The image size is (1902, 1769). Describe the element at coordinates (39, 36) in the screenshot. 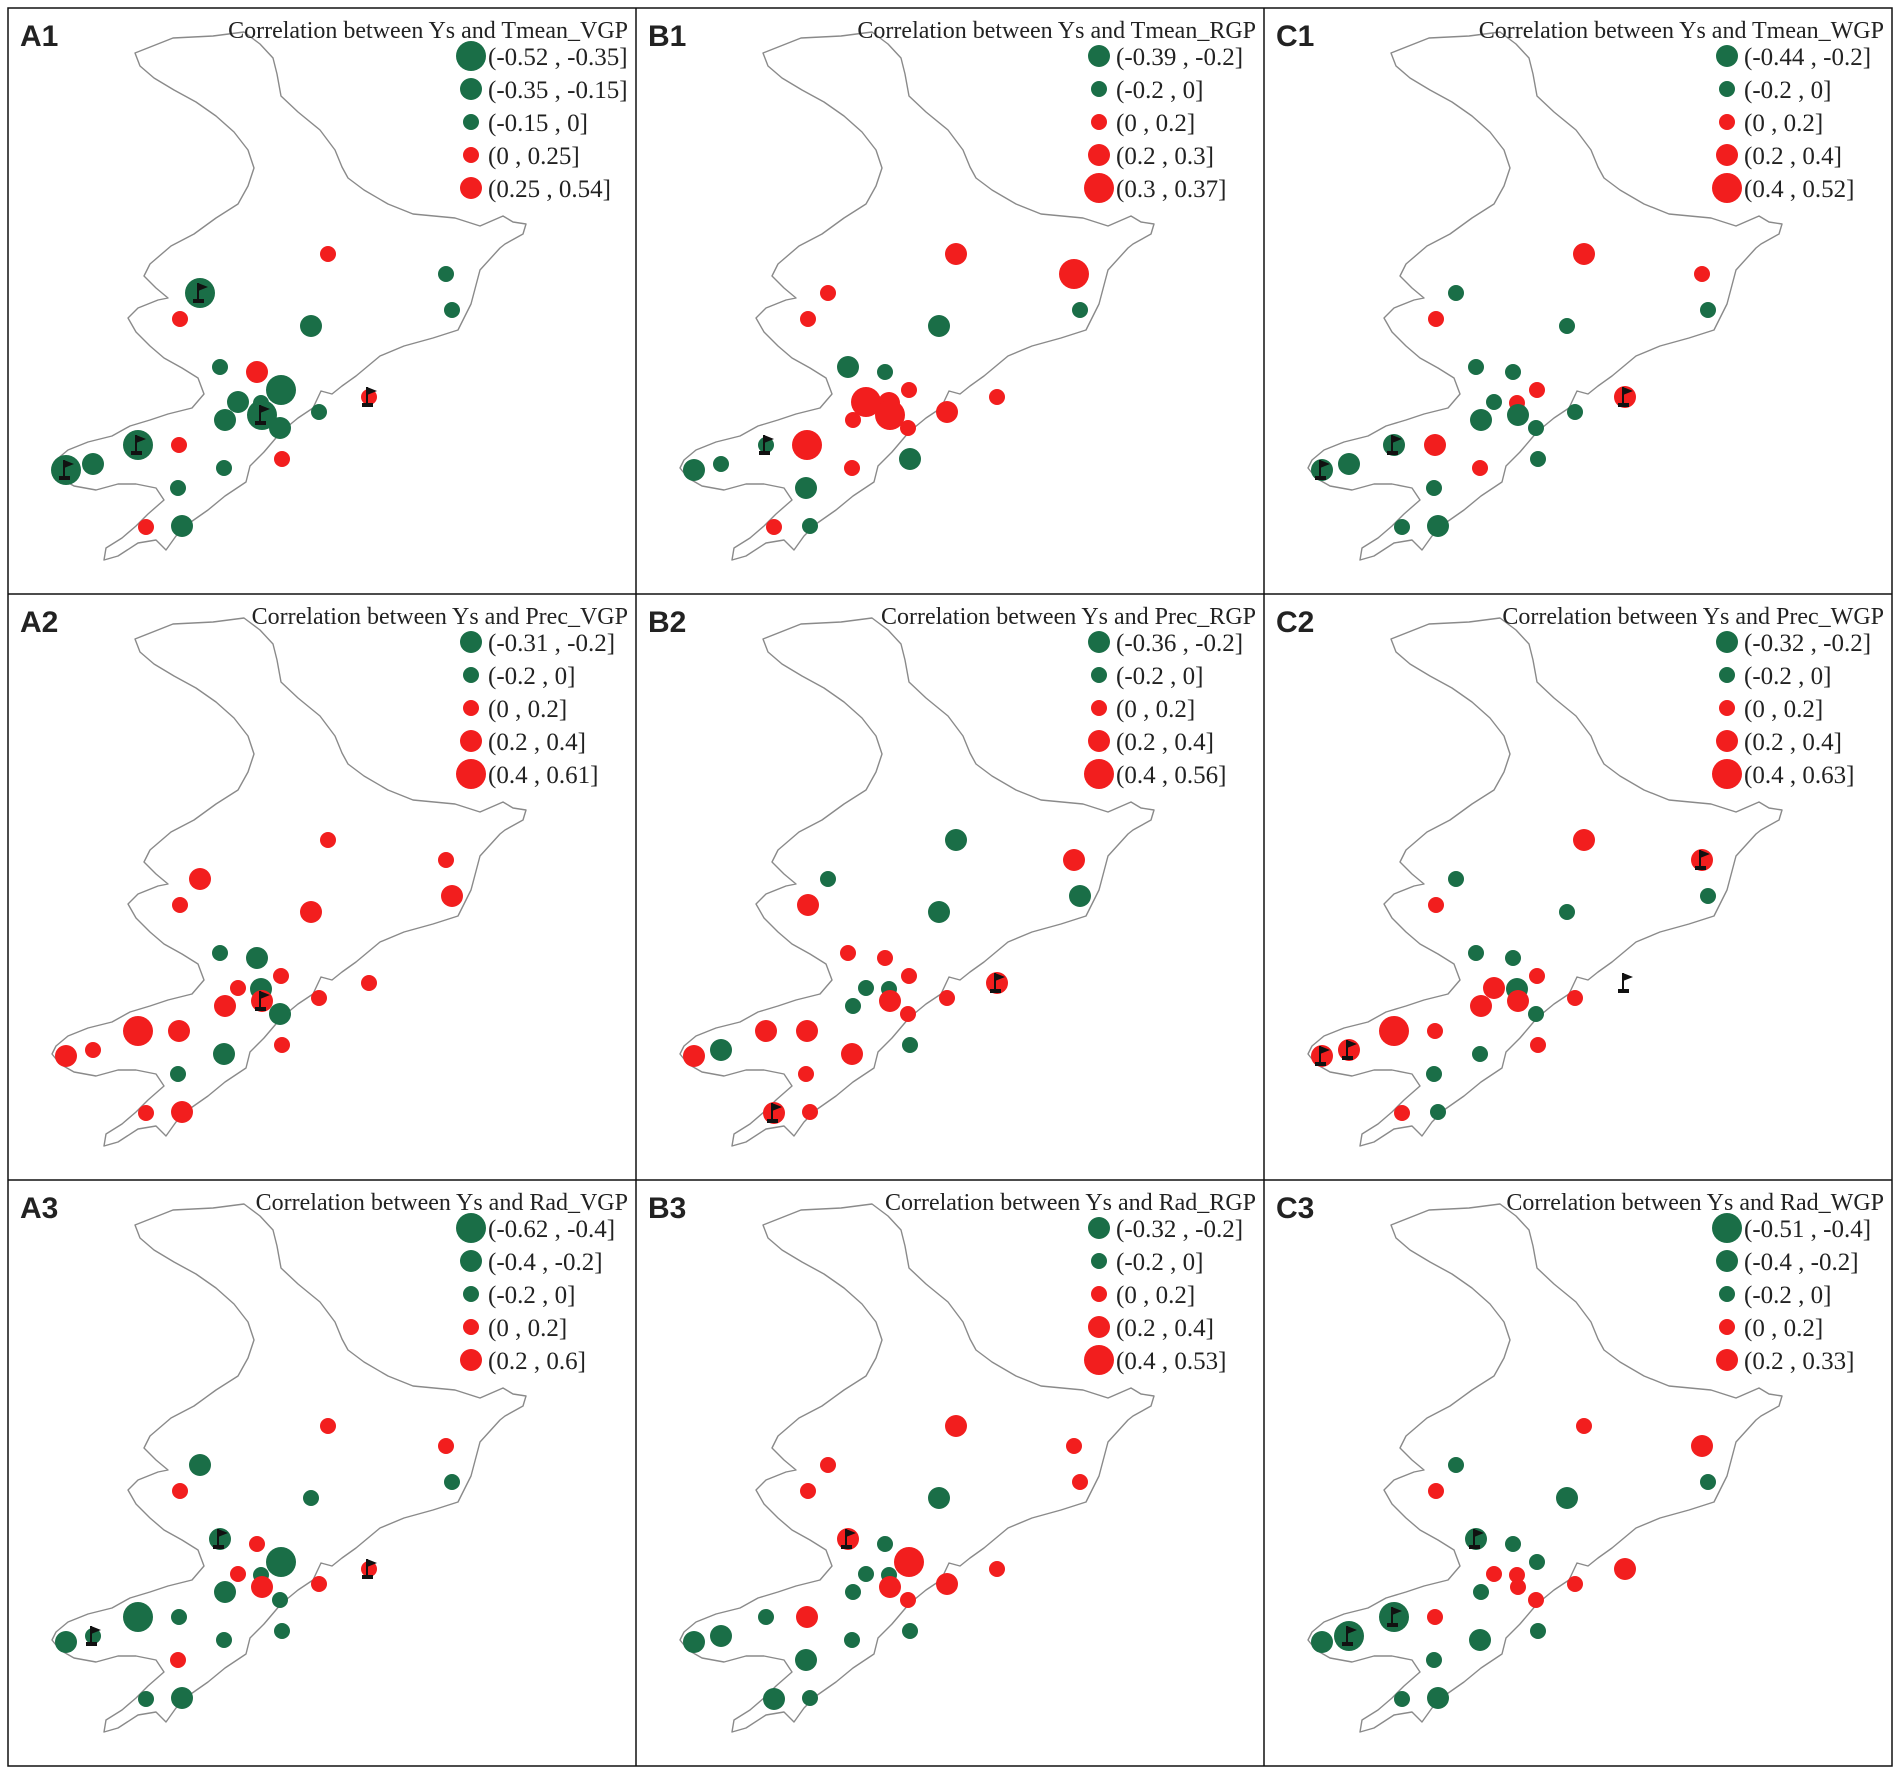

I see `panel-label: A1` at that location.